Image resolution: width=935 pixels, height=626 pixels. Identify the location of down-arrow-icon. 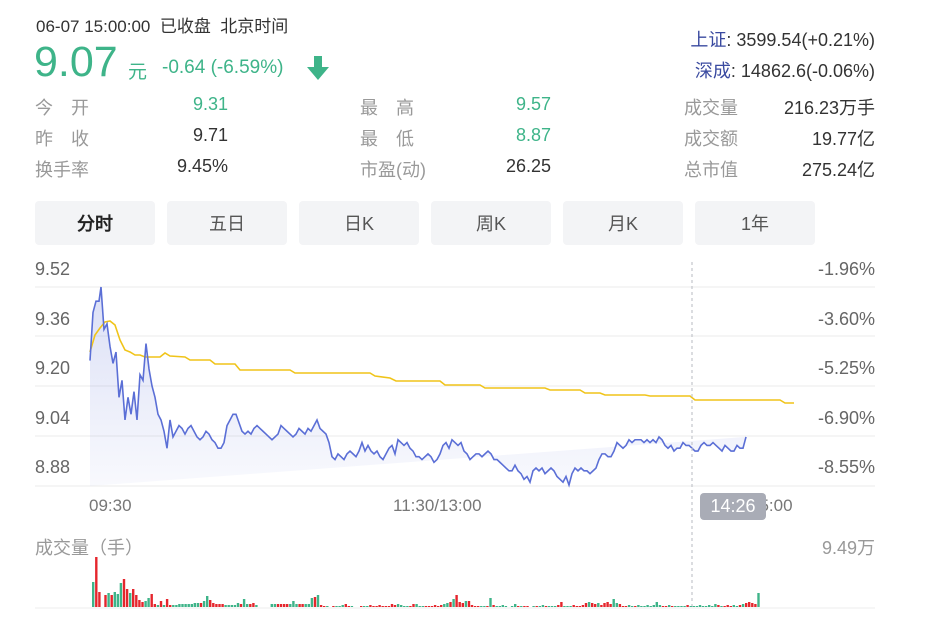
(318, 68).